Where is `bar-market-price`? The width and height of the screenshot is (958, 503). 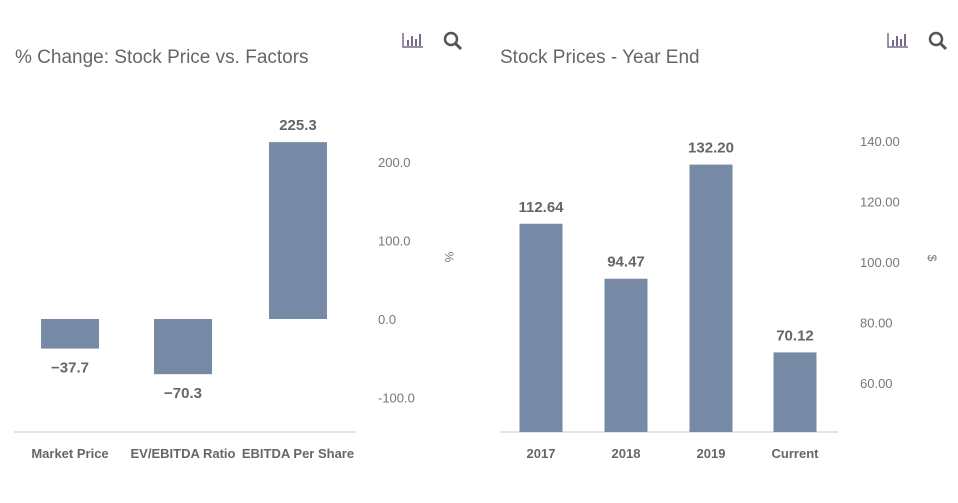
bar-market-price is located at coordinates (70, 334).